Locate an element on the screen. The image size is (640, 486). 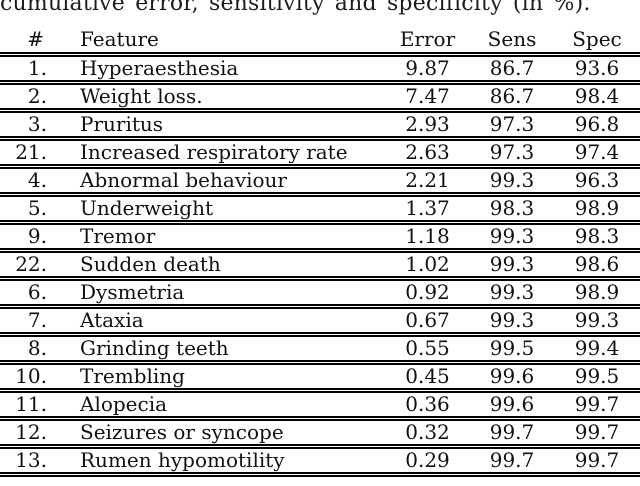
cell-number: 7. is located at coordinates (37, 320).